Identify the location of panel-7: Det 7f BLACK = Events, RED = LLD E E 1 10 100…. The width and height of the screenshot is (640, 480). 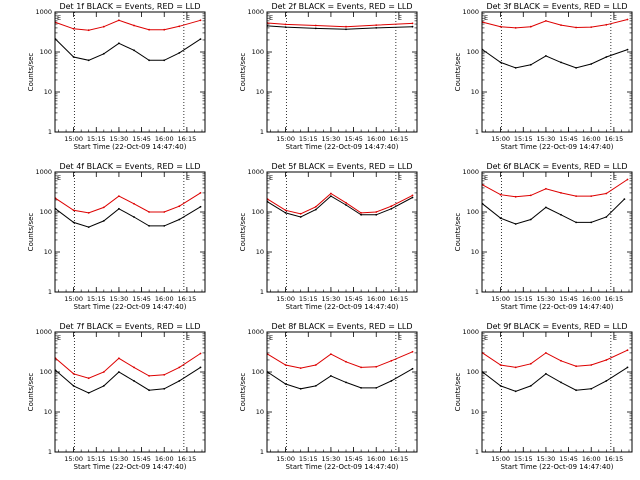
(116, 396).